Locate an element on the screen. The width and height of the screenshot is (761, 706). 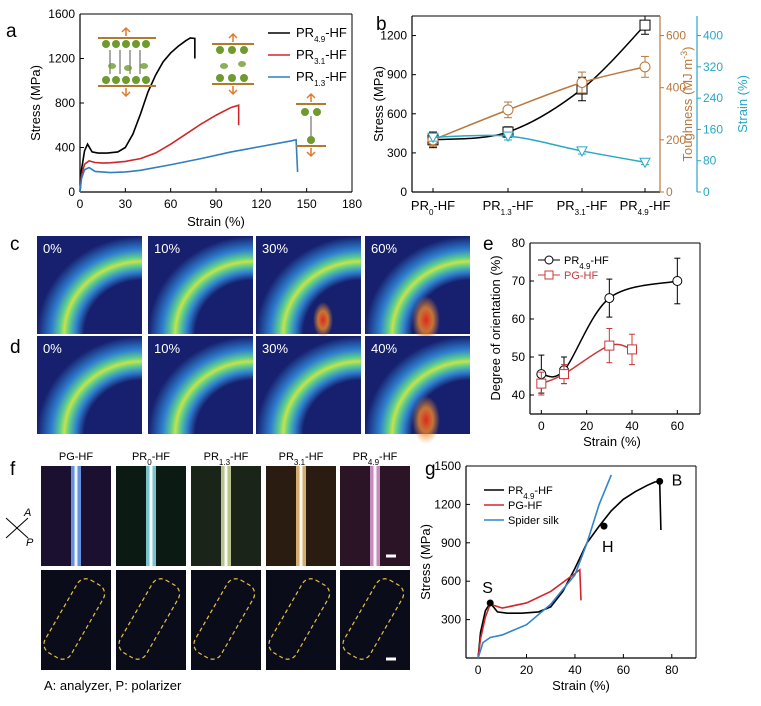
chart-e-xtick: 20 is located at coordinates (587, 426).